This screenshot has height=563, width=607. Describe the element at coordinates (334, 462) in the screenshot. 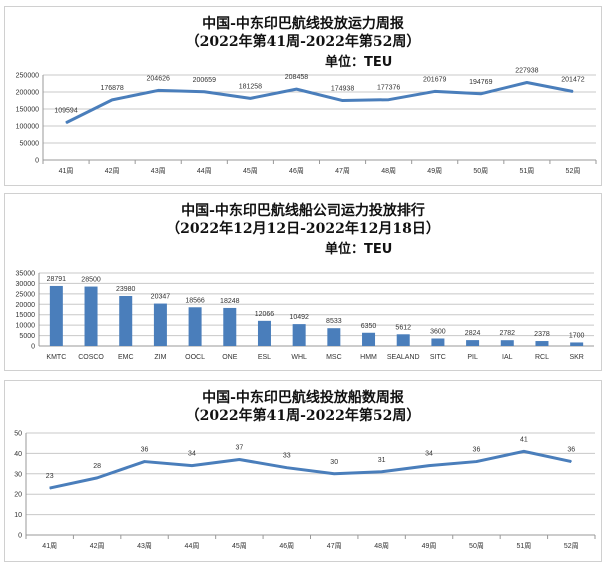

I see `data-label: 30` at that location.